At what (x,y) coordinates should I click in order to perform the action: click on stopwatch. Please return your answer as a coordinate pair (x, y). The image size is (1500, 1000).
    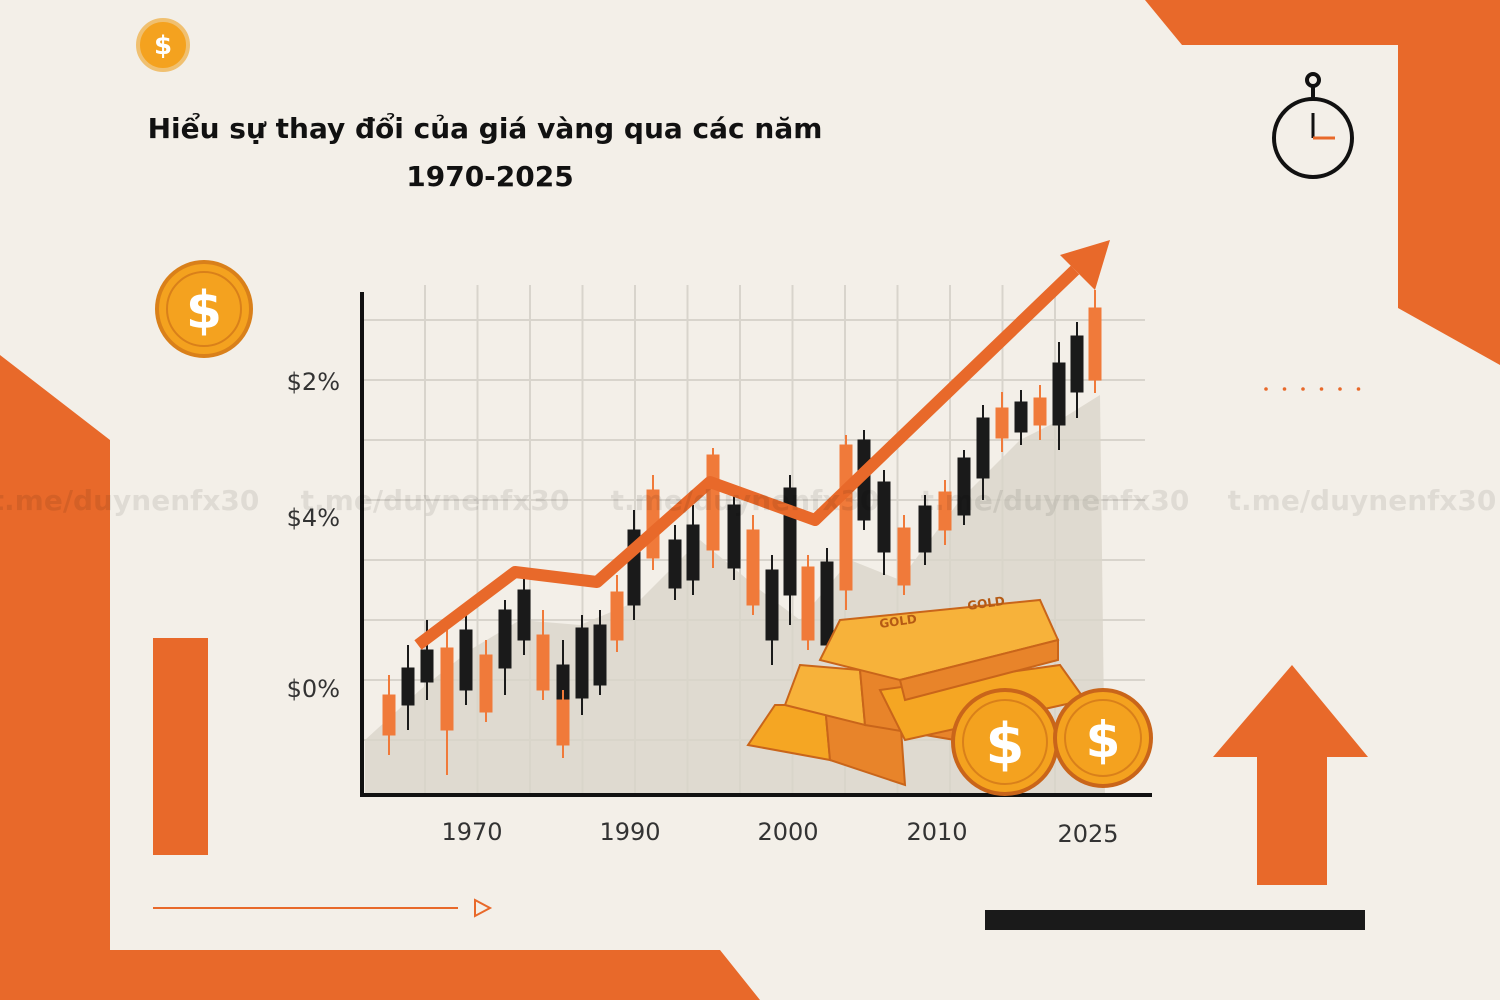
    Looking at the image, I should click on (1313, 125).